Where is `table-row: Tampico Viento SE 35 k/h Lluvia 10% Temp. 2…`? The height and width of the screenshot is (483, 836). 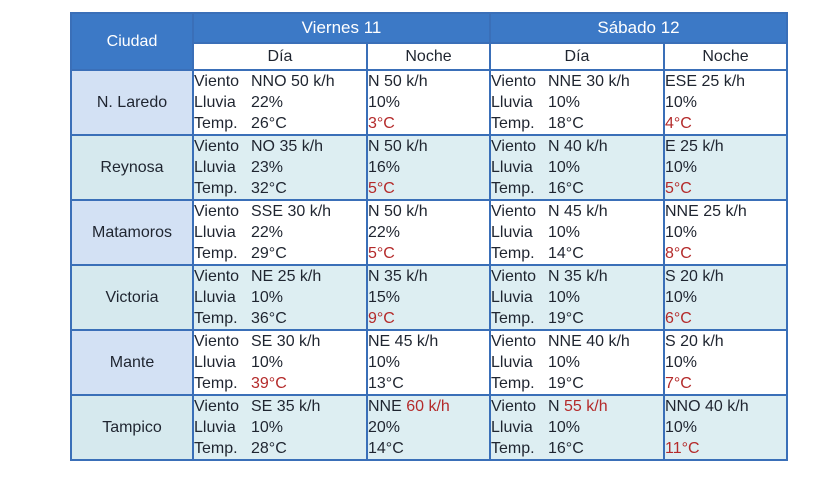
table-row: Tampico Viento SE 35 k/h Lluvia 10% Temp. 2… is located at coordinates (429, 427).